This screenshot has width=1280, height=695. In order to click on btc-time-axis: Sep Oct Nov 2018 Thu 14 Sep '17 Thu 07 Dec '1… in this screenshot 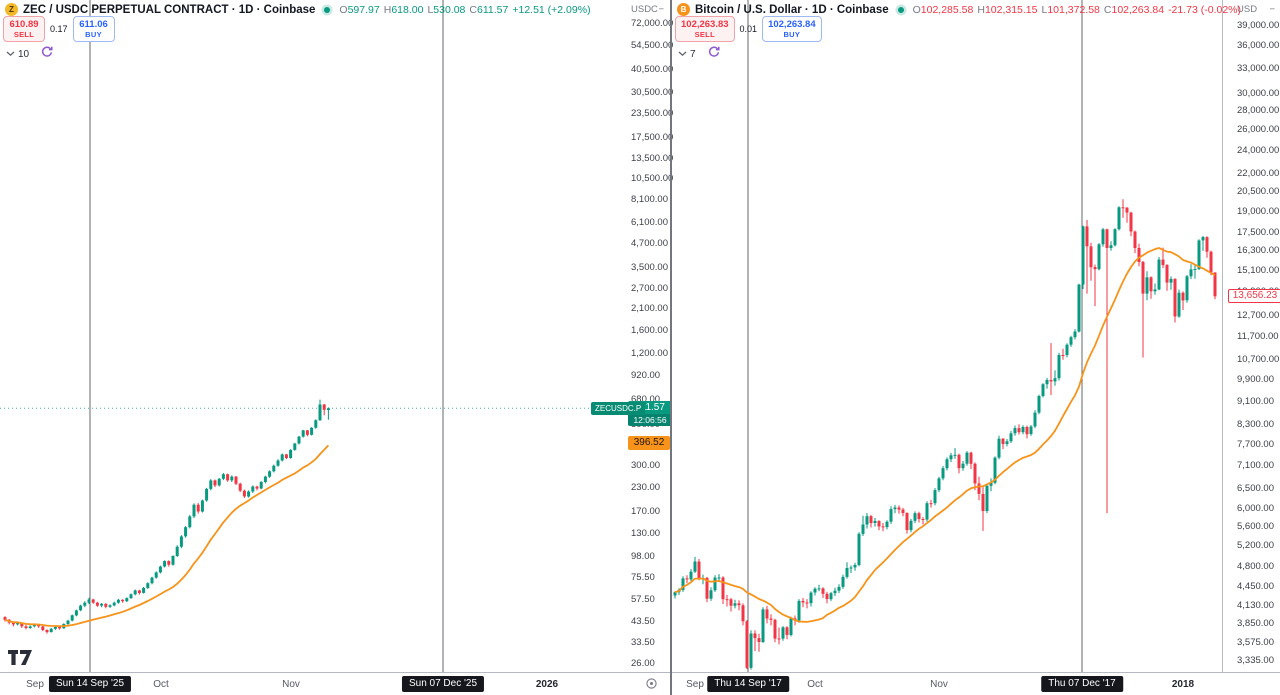, I will do `click(976, 683)`.